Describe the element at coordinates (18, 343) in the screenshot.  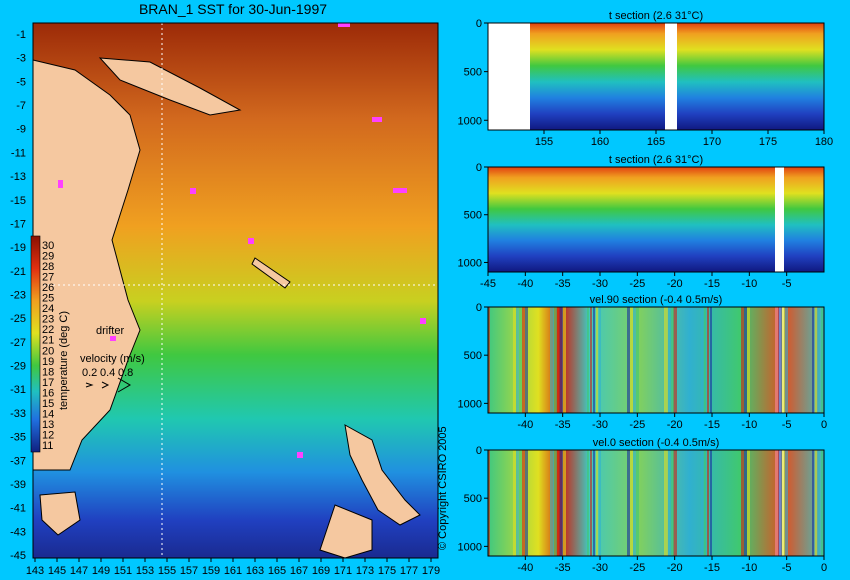
I see `lat-tick-label: -27` at that location.